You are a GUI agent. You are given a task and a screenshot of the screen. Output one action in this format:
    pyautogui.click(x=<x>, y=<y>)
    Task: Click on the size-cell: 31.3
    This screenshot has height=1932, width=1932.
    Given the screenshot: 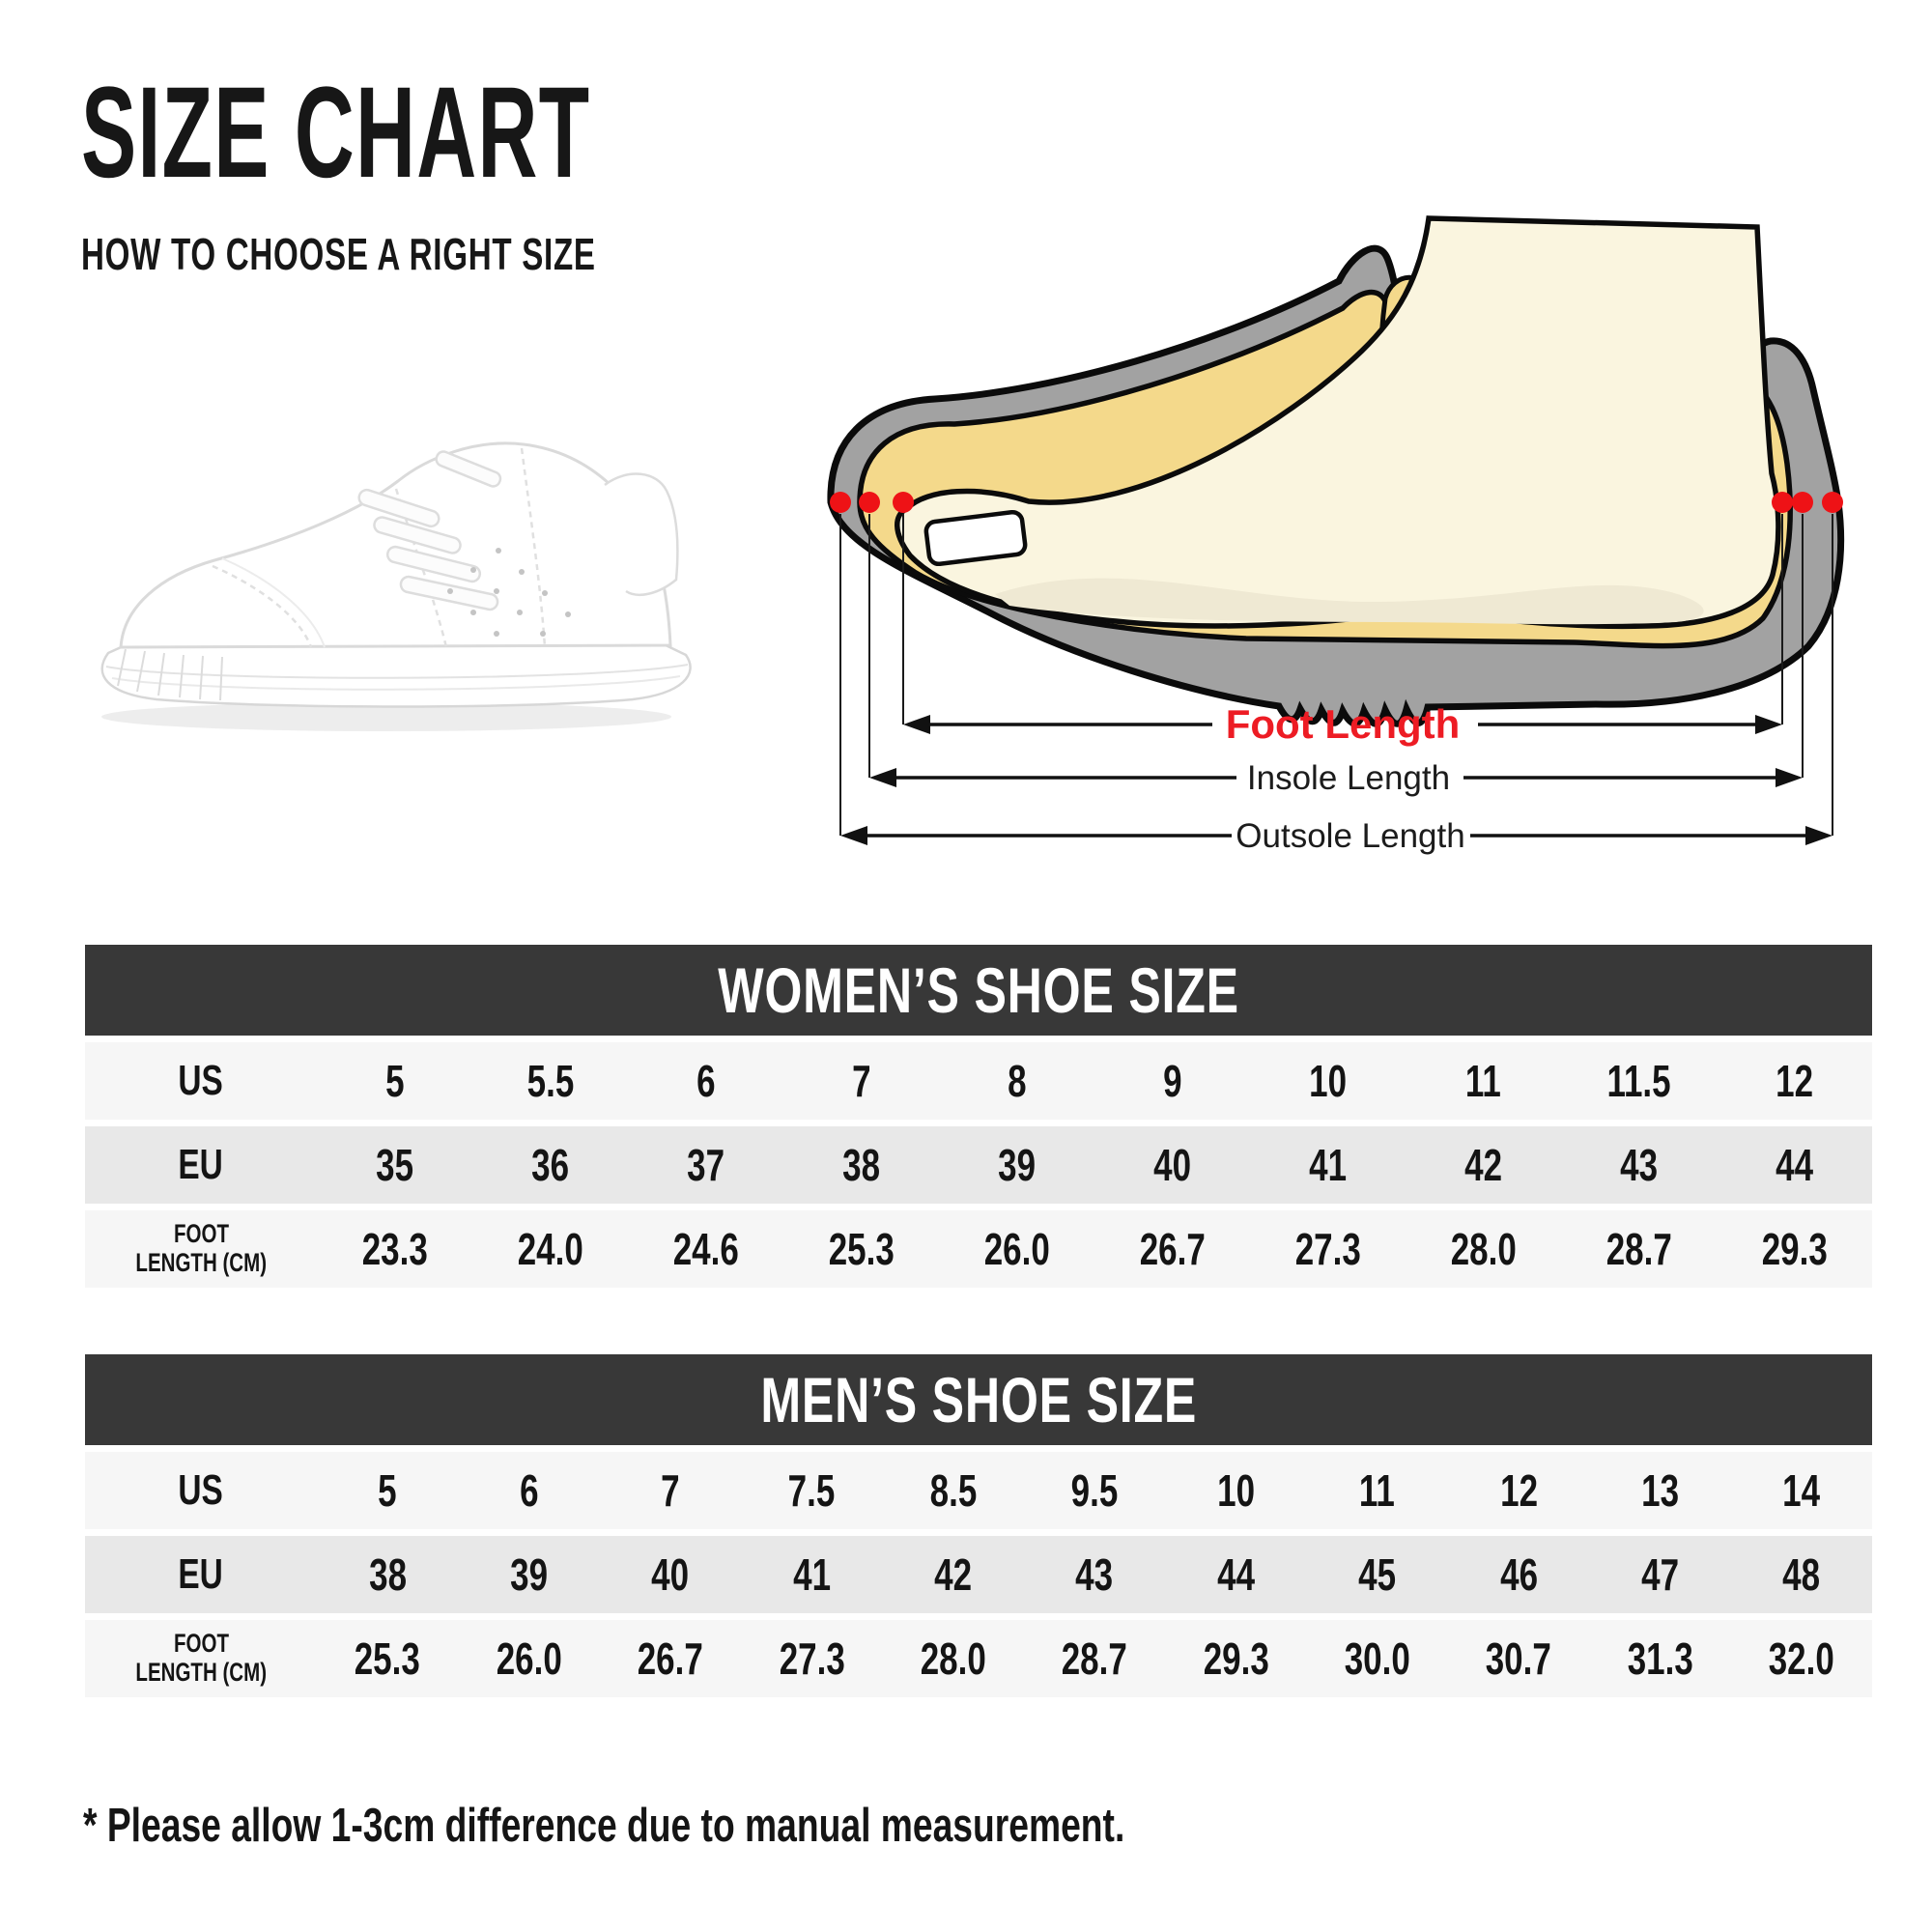 What is the action you would take?
    pyautogui.click(x=1660, y=1659)
    